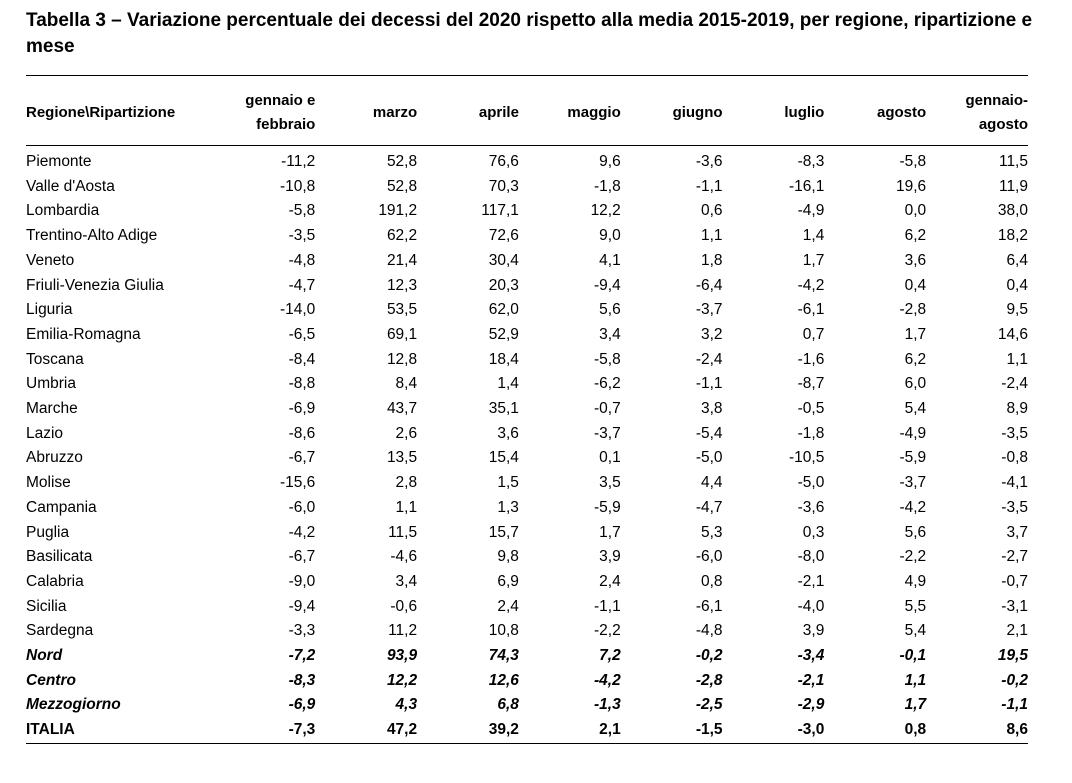 The width and height of the screenshot is (1072, 783). I want to click on value-cell: 6,2, so click(915, 236).